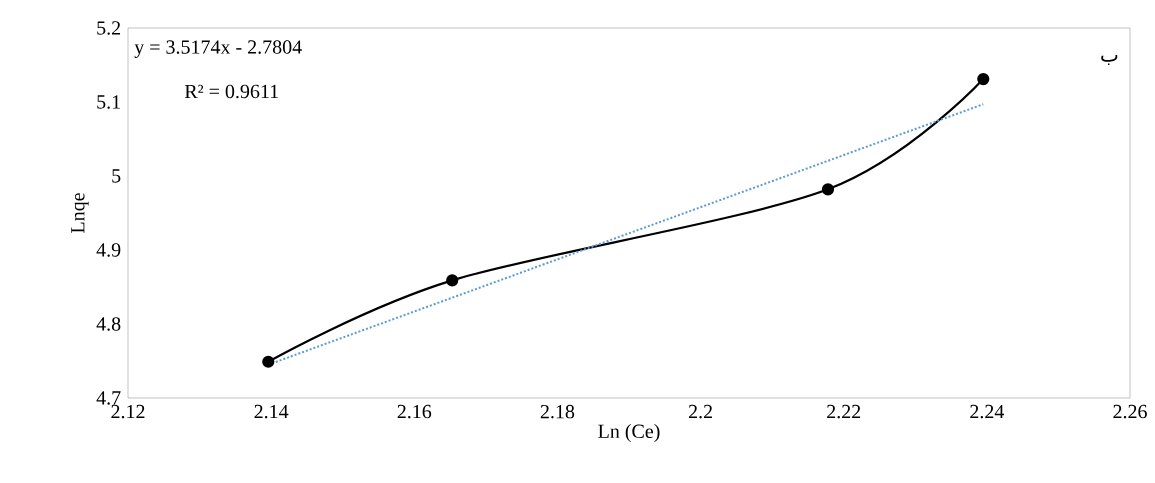  I want to click on y-tick-label: 4.8, so click(108, 324).